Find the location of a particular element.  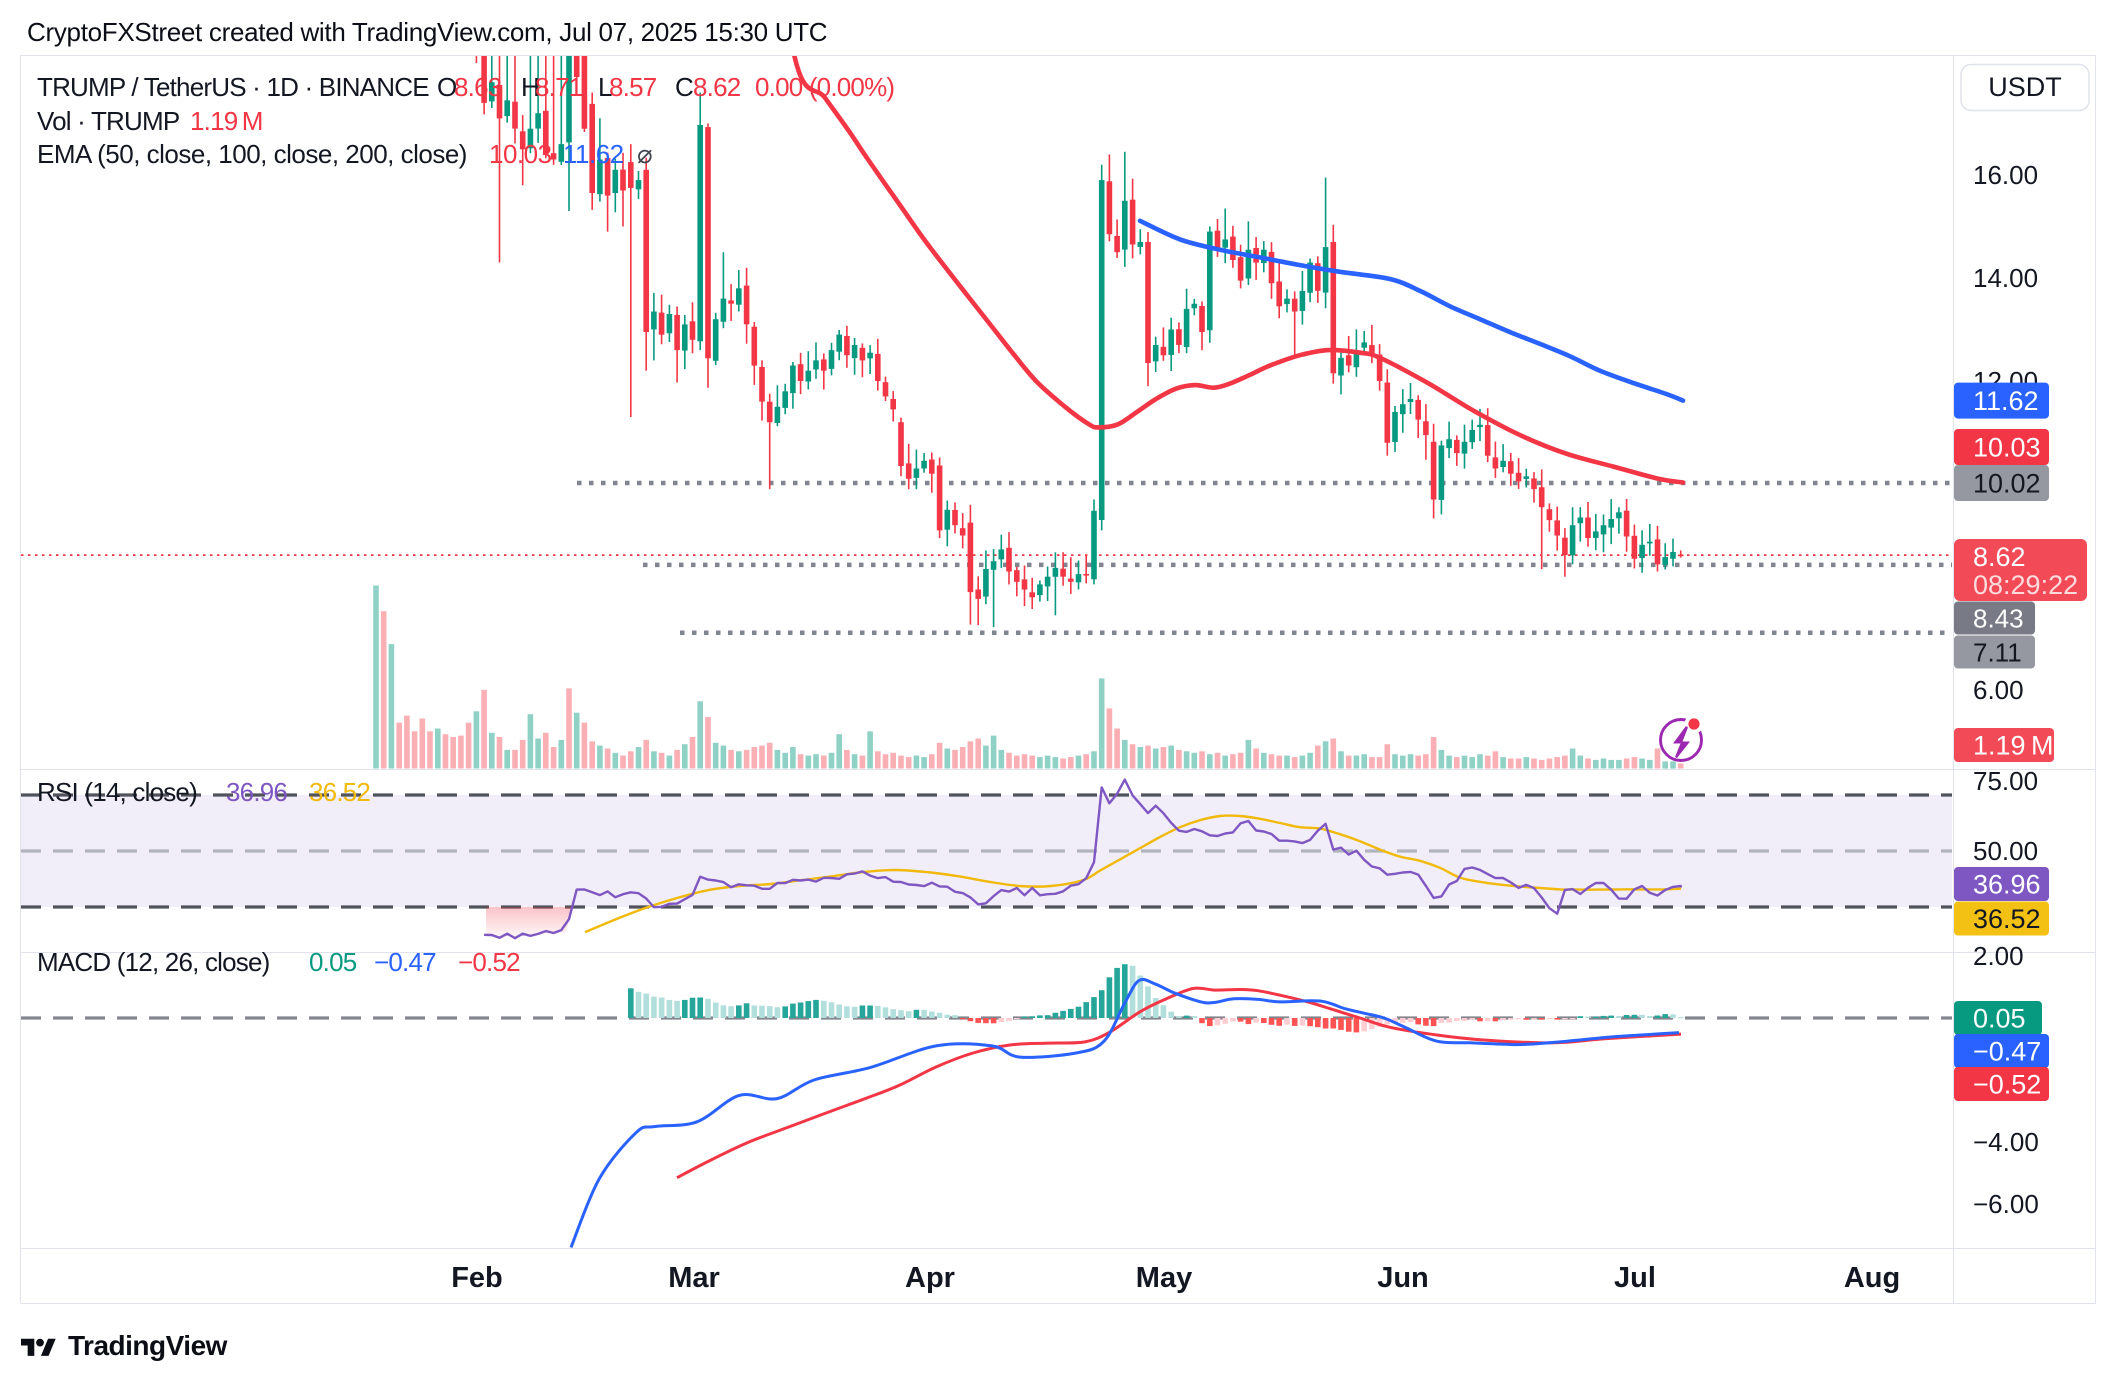

svg-text: May is located at coordinates (1164, 1278).